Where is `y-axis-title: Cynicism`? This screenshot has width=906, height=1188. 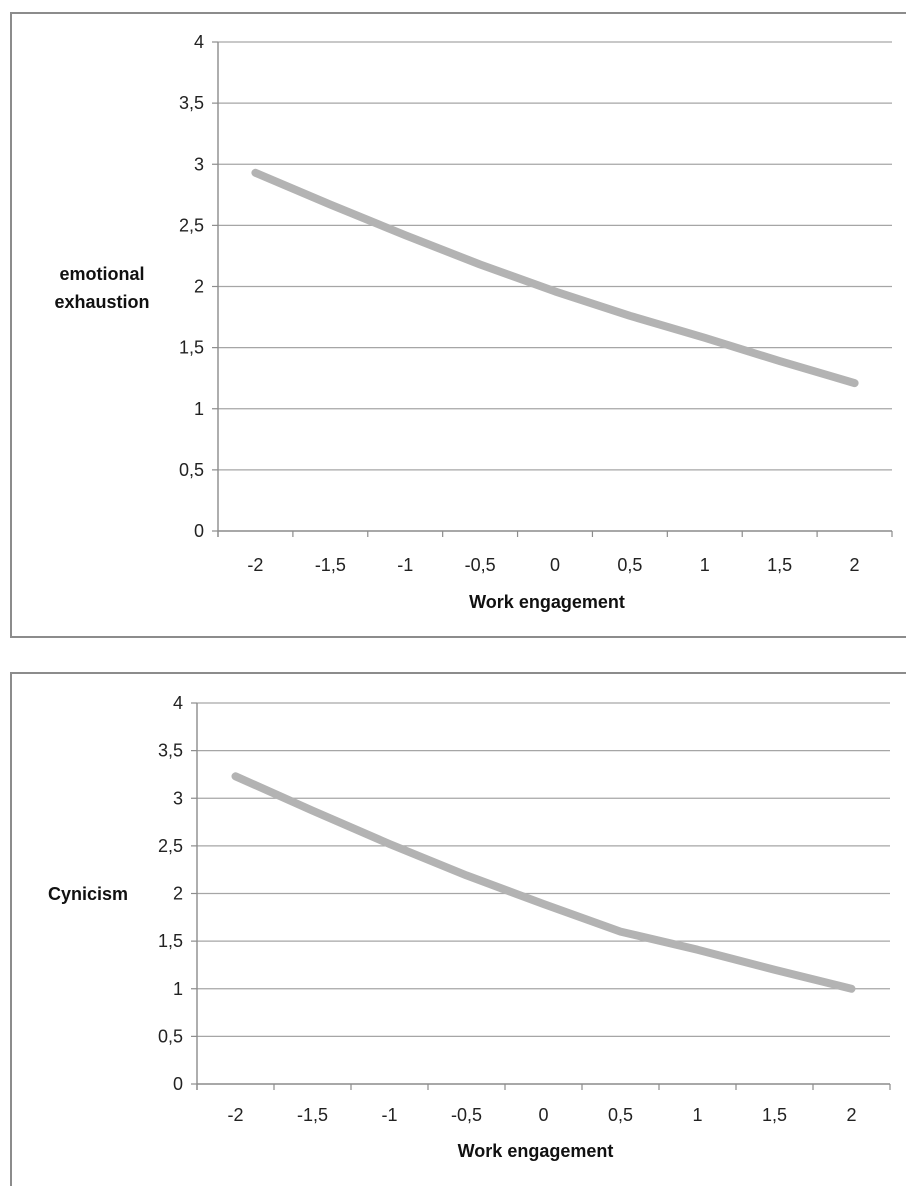 y-axis-title: Cynicism is located at coordinates (88, 894).